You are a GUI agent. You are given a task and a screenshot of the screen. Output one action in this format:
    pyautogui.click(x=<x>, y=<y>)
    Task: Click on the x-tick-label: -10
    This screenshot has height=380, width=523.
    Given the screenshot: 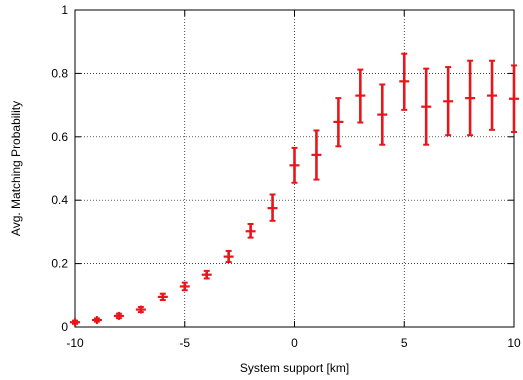 What is the action you would take?
    pyautogui.click(x=75, y=343)
    